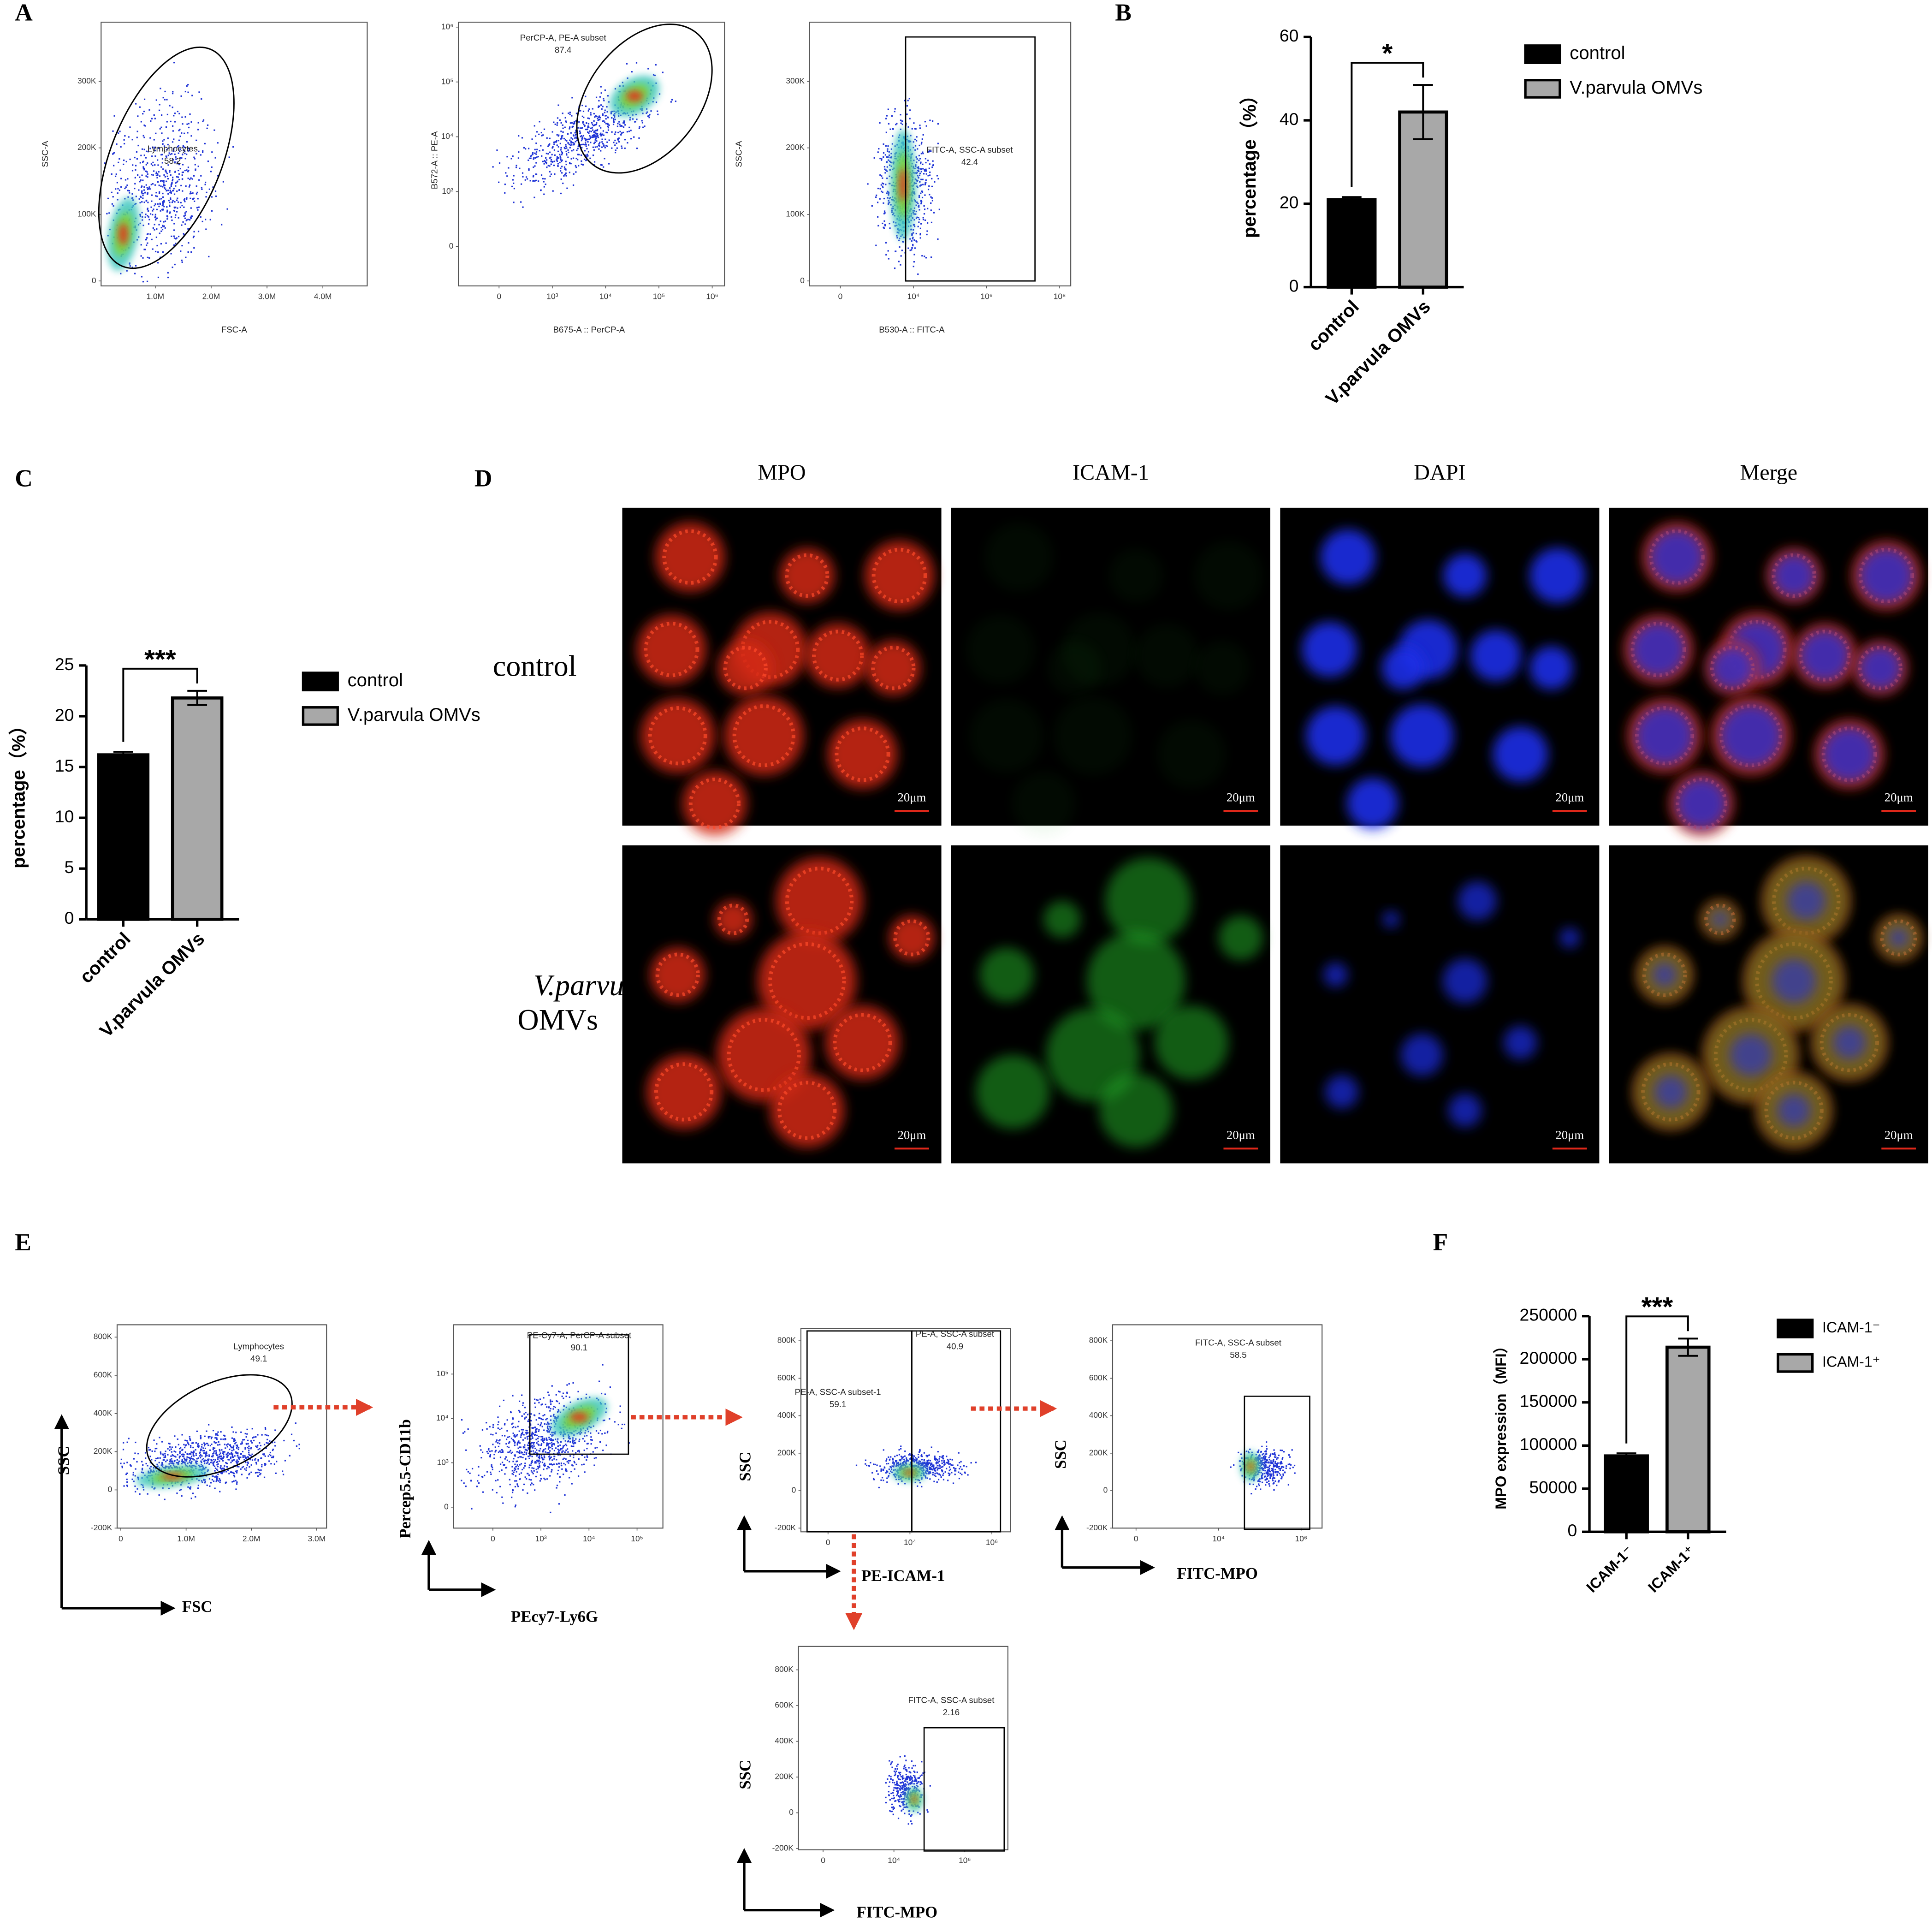 This screenshot has height=1920, width=1932. What do you see at coordinates (591, 154) in the screenshot?
I see `plot-frame` at bounding box center [591, 154].